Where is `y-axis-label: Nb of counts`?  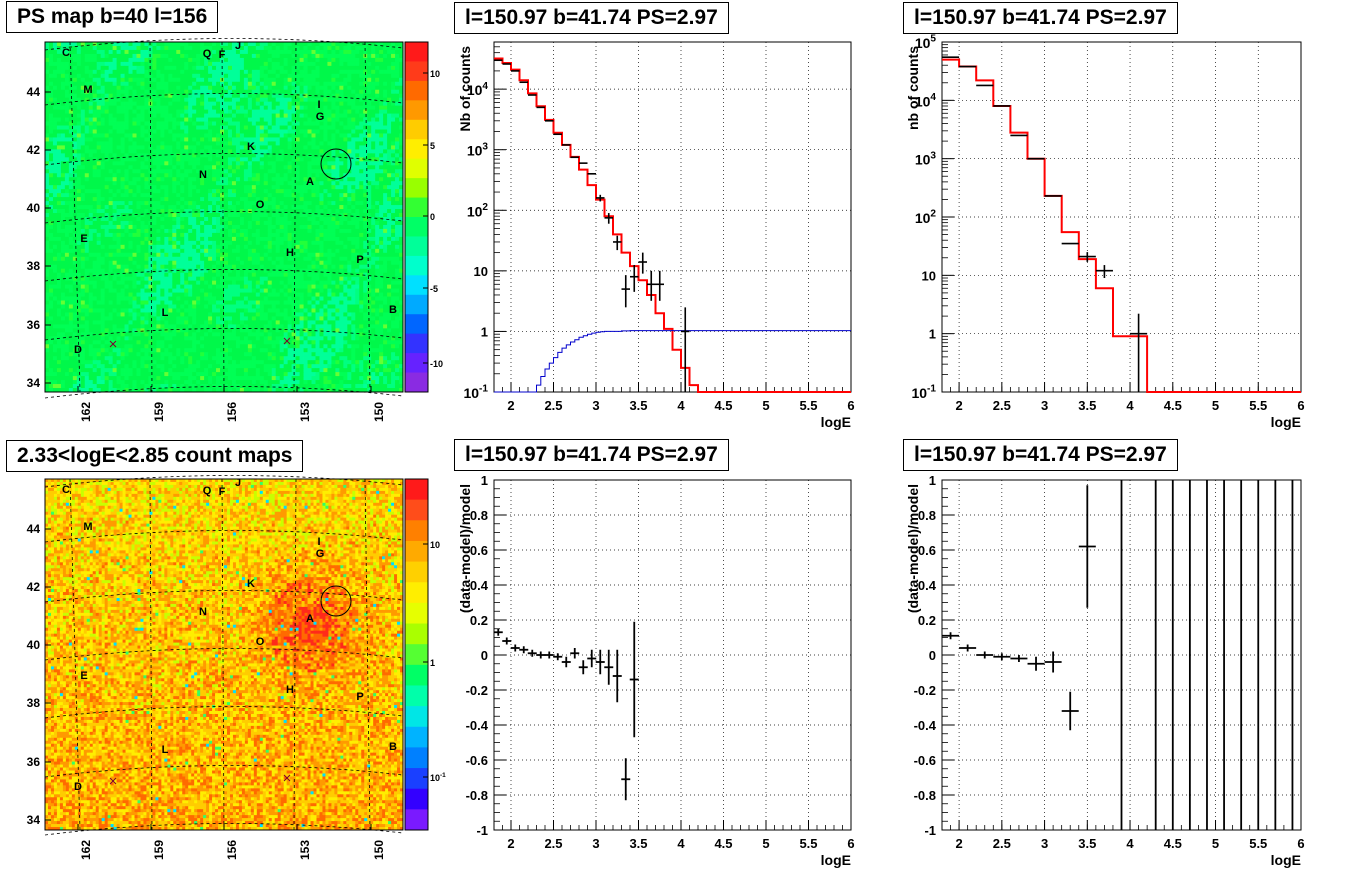 y-axis-label: Nb of counts is located at coordinates (465, 89).